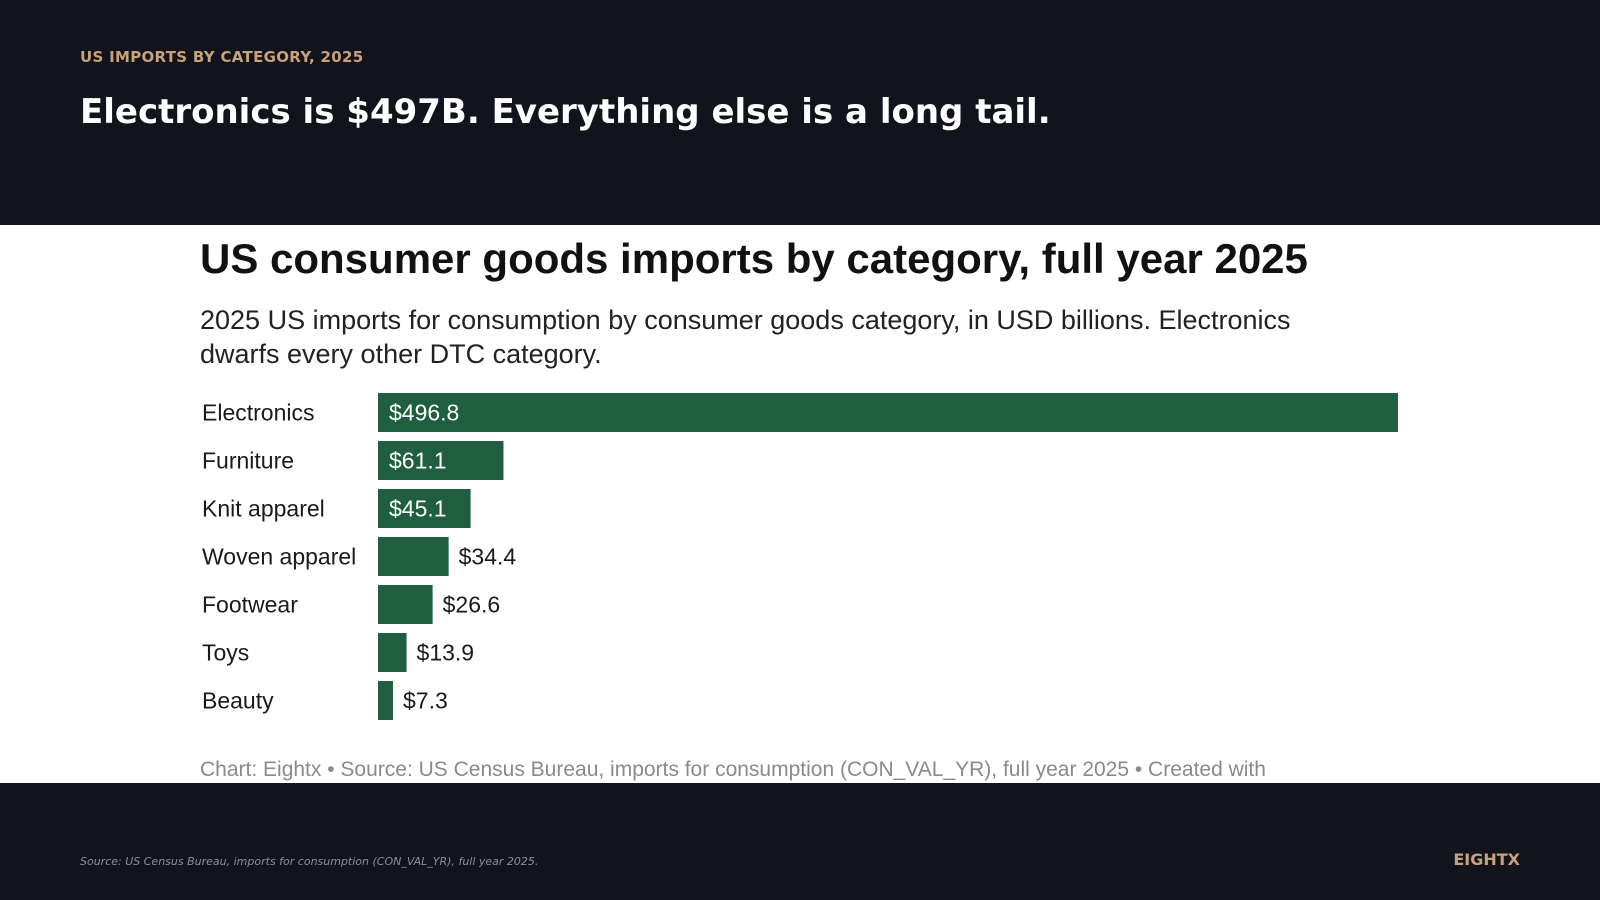  I want to click on category-label: Beauty, so click(238, 701).